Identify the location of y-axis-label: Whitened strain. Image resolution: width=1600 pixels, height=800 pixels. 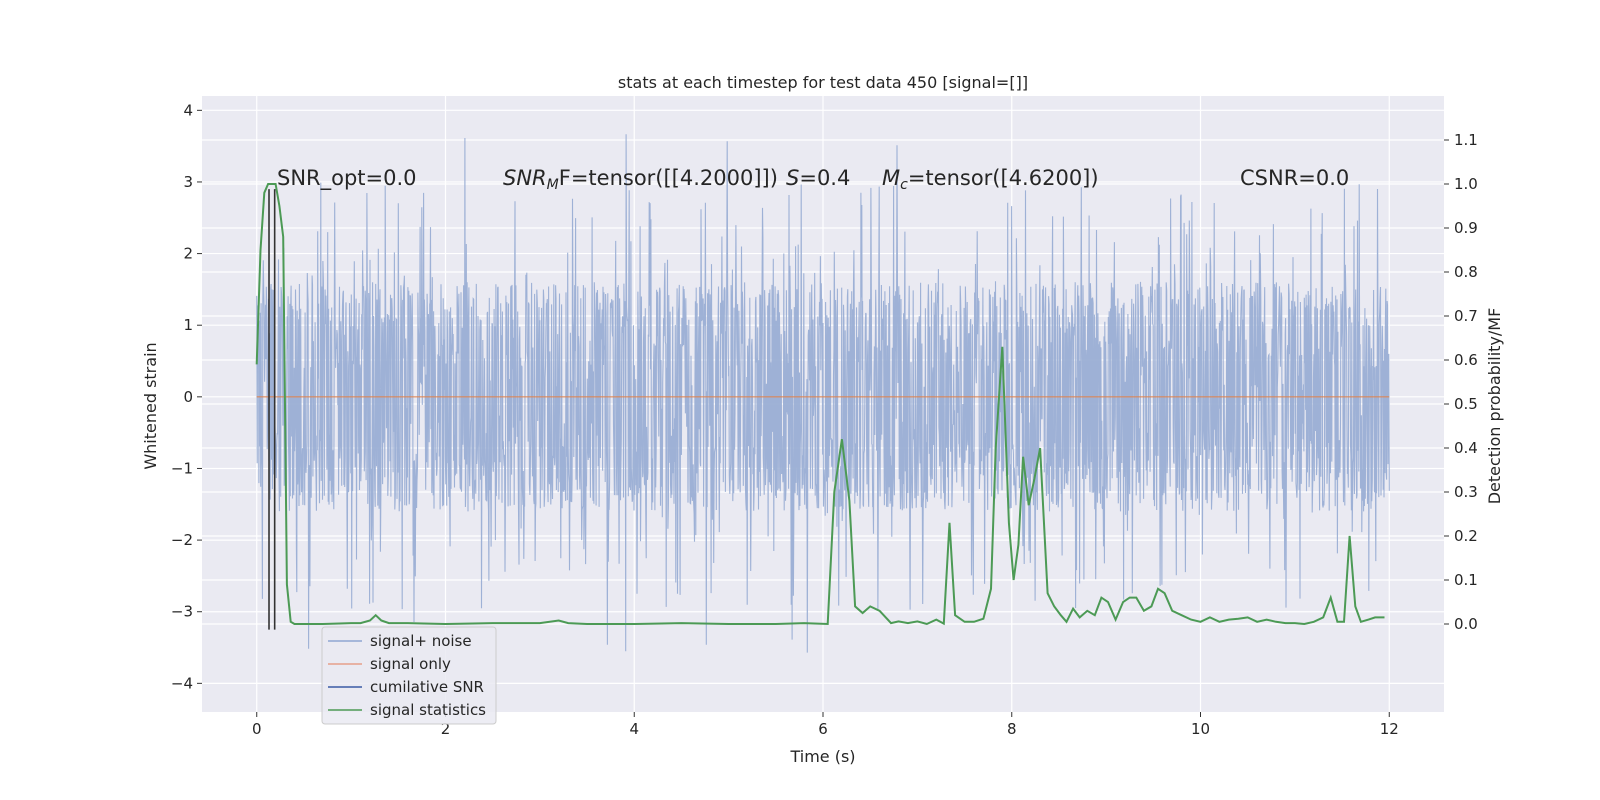
(150, 405).